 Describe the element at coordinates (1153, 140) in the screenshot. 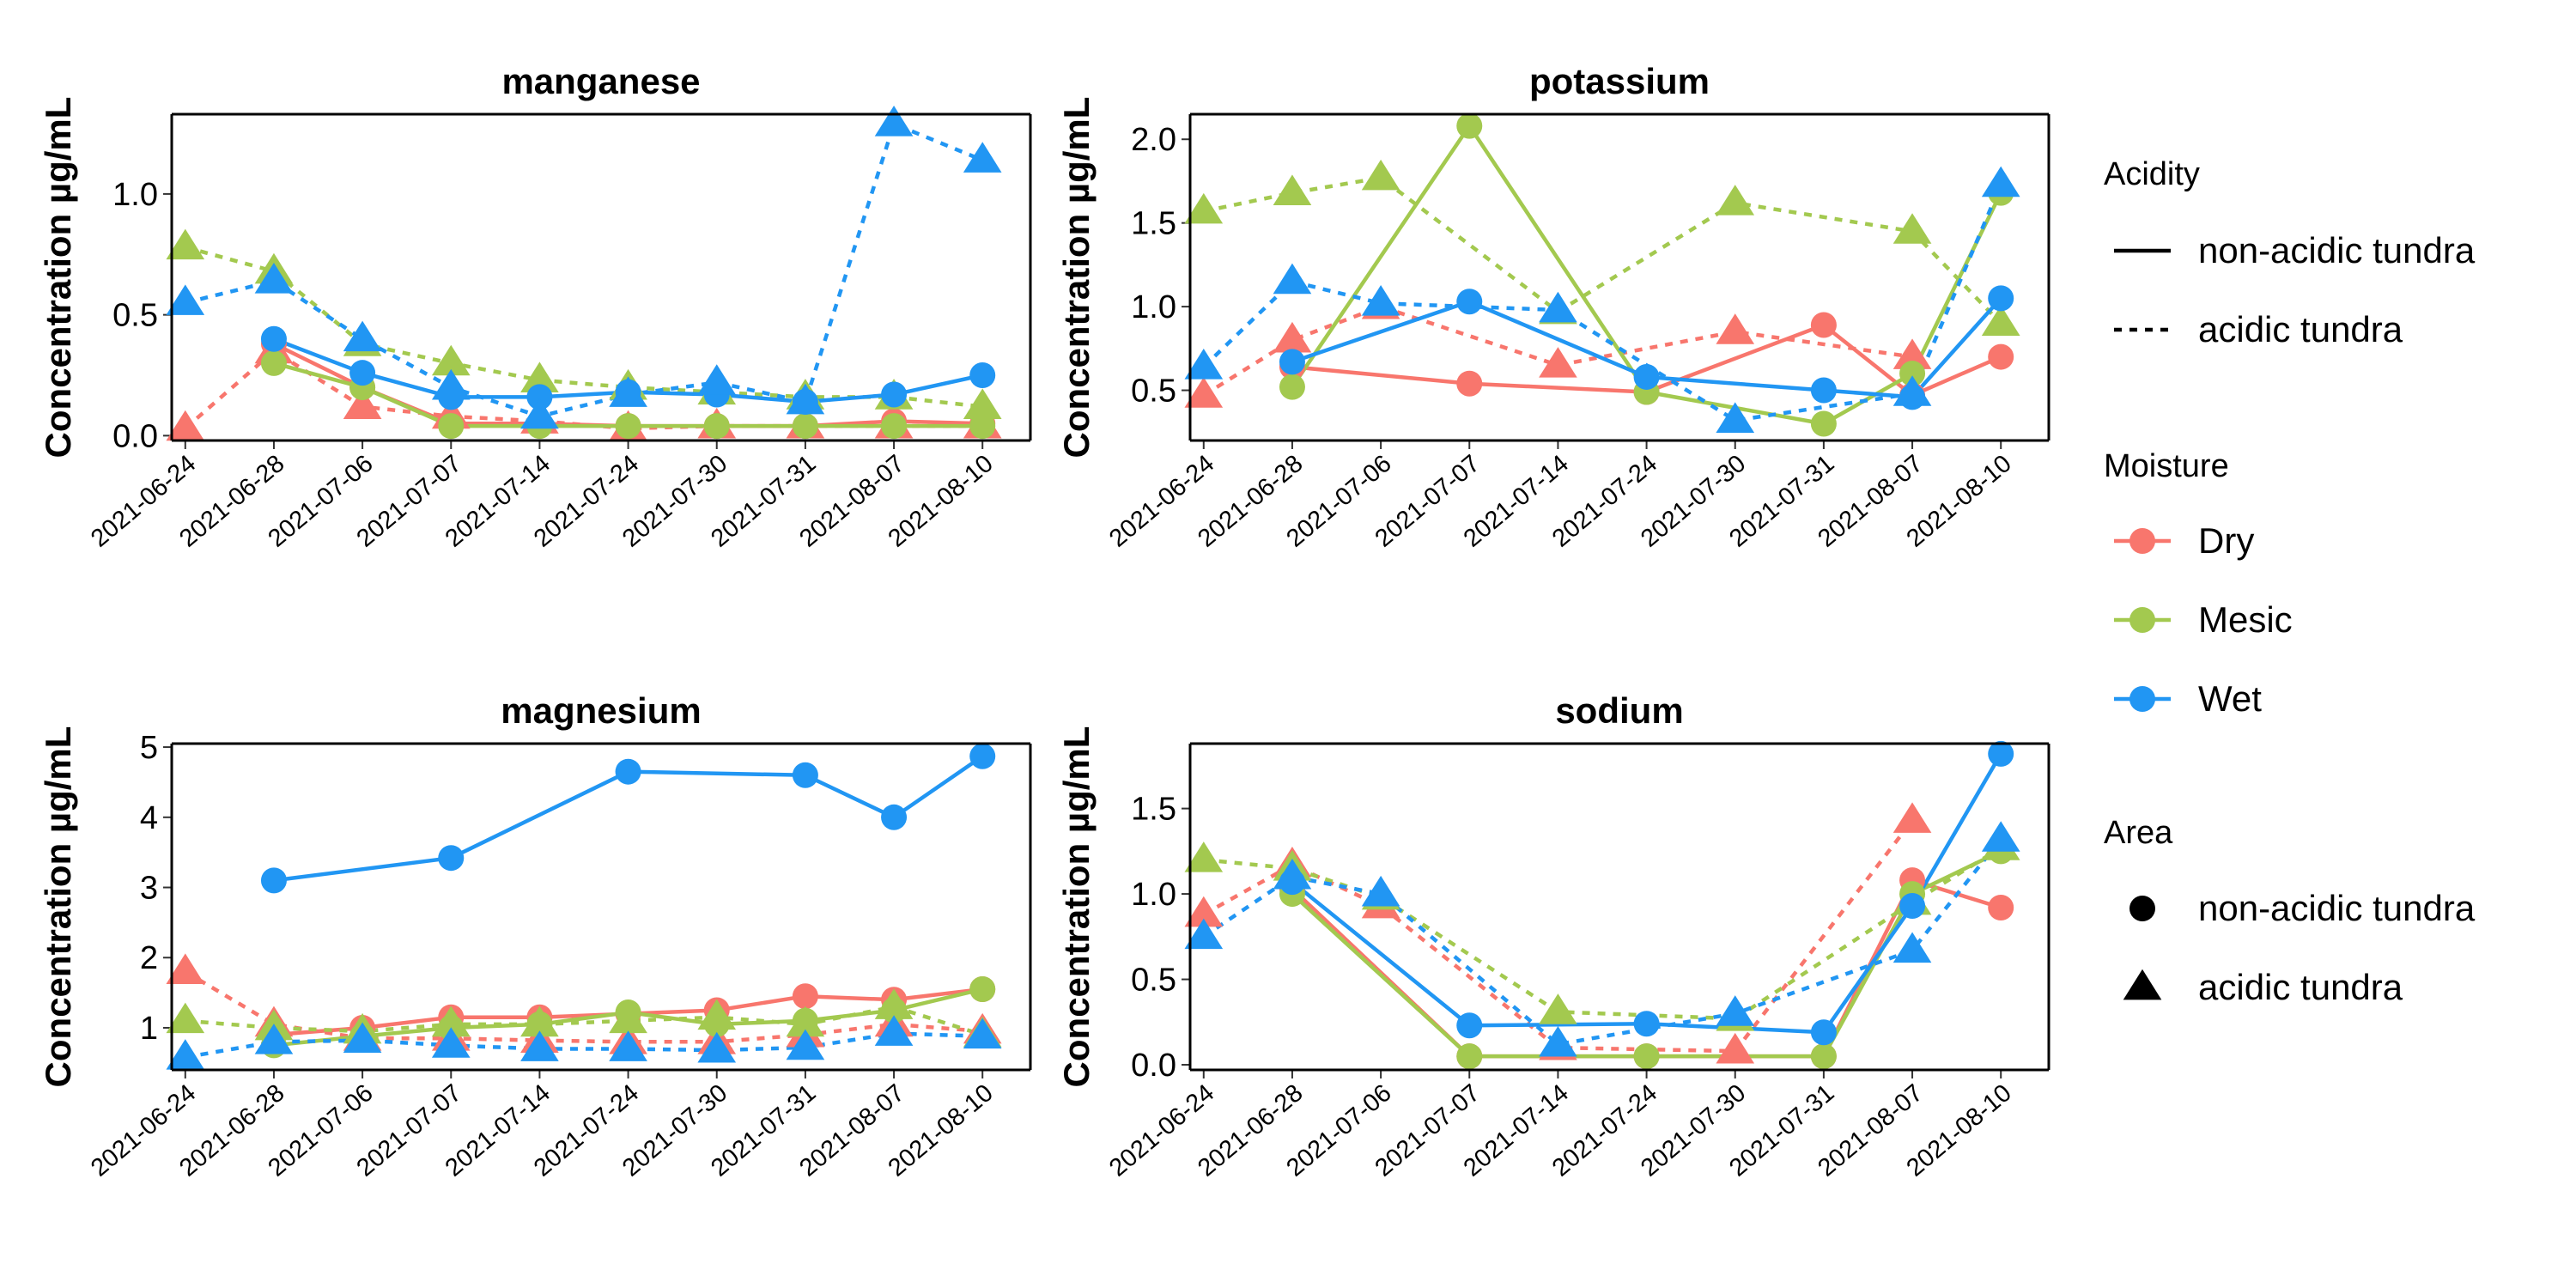

I see `y-tick-label: 2.0` at that location.